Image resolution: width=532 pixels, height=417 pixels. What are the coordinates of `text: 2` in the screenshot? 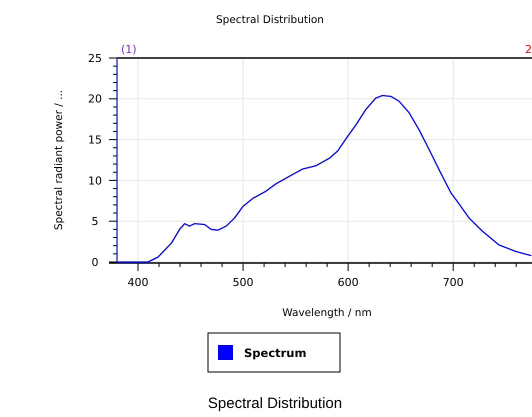 It's located at (528, 49).